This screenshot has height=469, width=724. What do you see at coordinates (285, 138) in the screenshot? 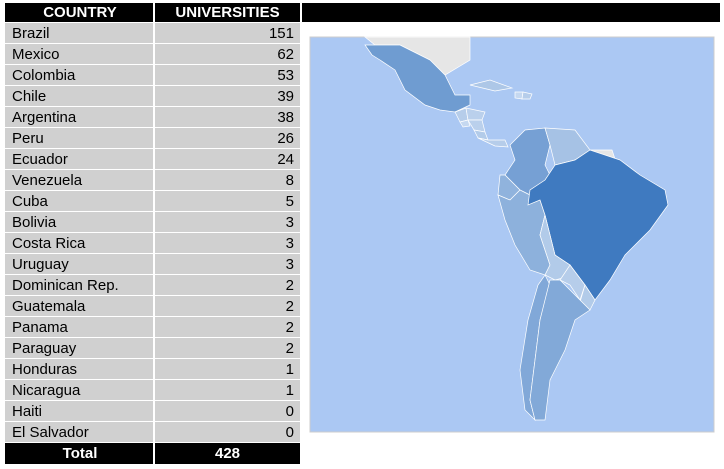
I see `university-count: 26` at bounding box center [285, 138].